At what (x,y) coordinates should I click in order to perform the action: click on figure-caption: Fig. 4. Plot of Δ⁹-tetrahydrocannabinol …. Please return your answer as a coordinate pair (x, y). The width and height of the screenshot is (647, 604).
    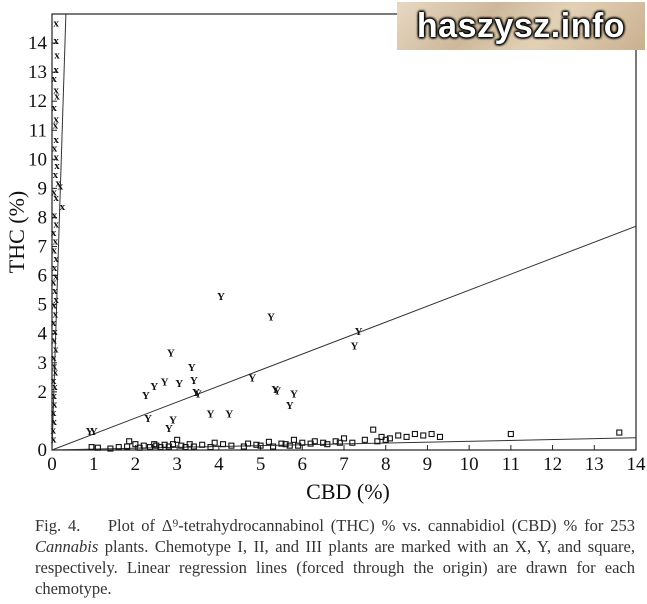
    Looking at the image, I should click on (335, 557).